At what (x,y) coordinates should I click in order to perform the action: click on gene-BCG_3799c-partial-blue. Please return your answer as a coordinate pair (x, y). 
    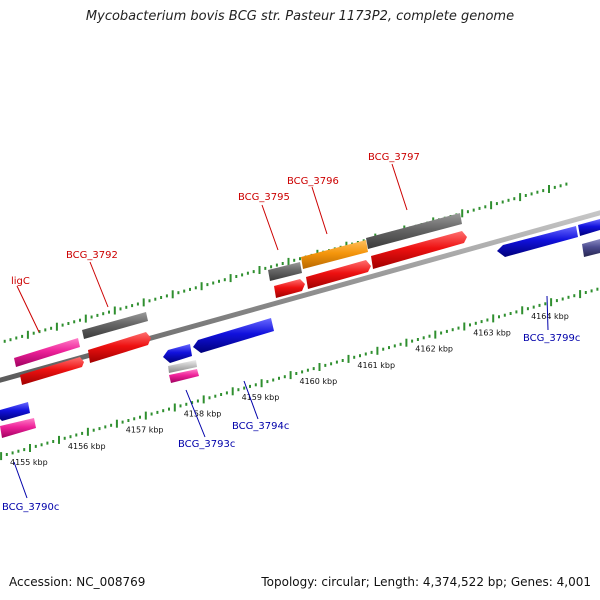
    Looking at the image, I should click on (589, 227).